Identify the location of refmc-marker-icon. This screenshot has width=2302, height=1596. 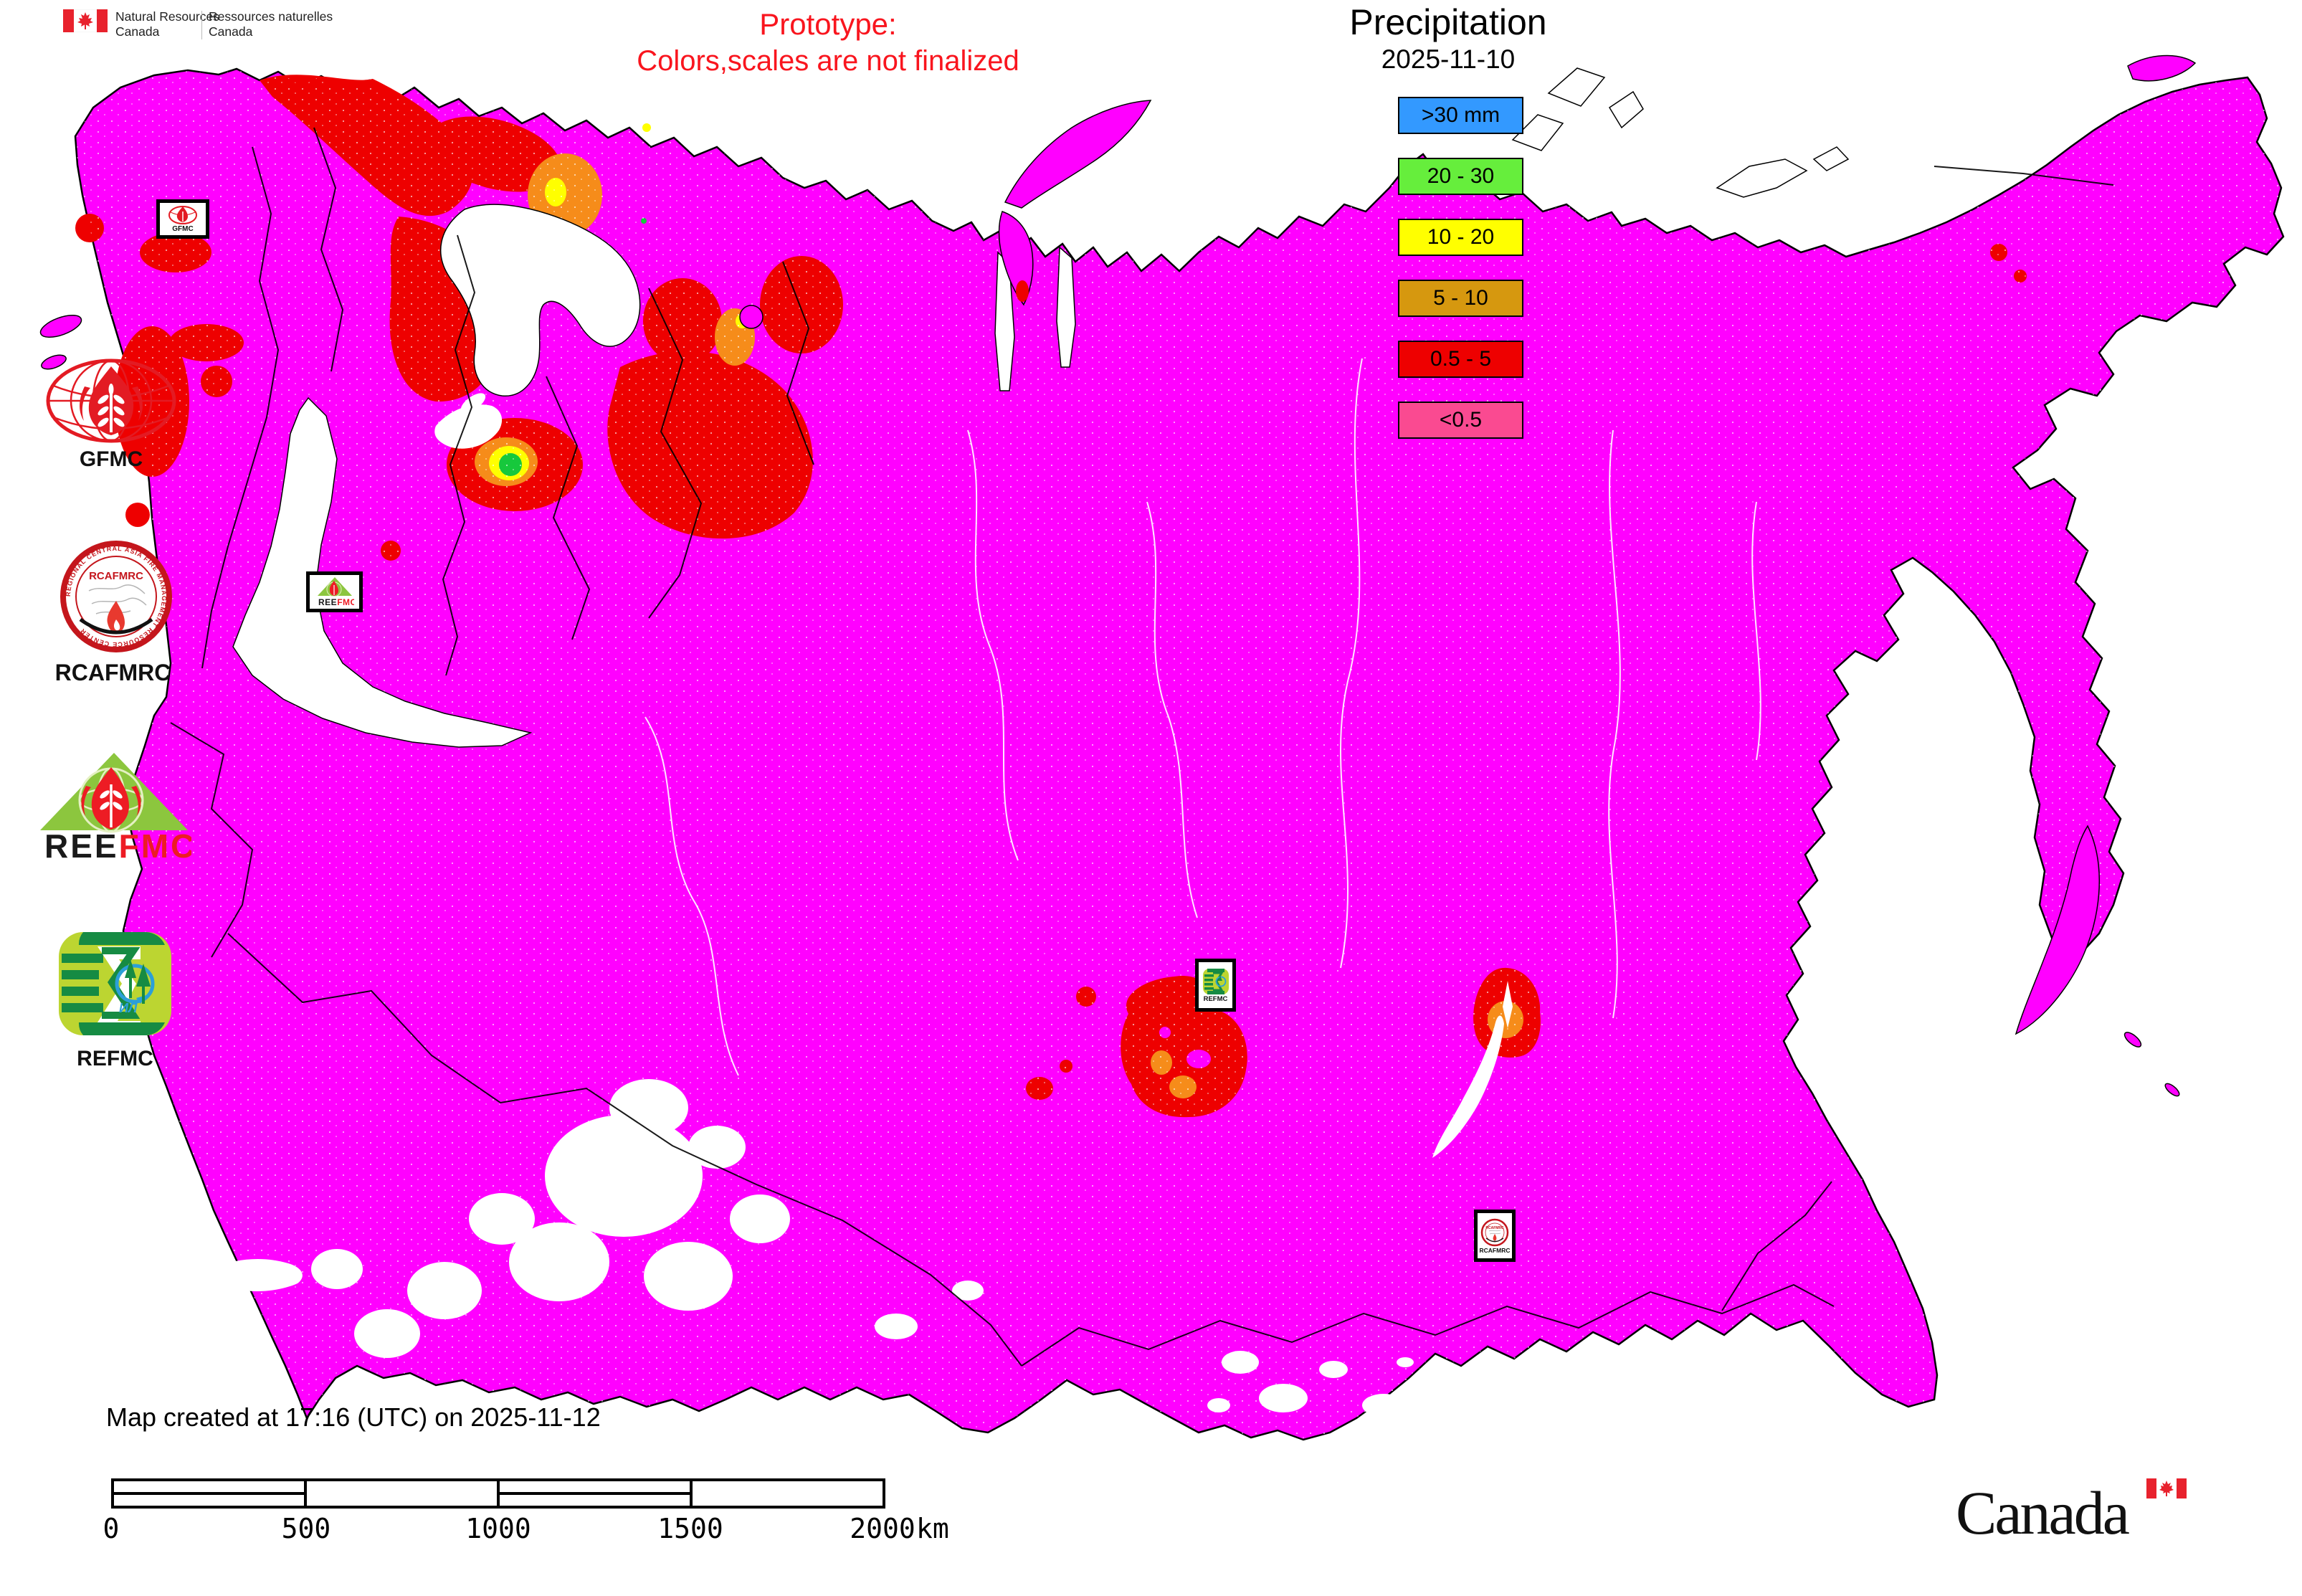
(1216, 981).